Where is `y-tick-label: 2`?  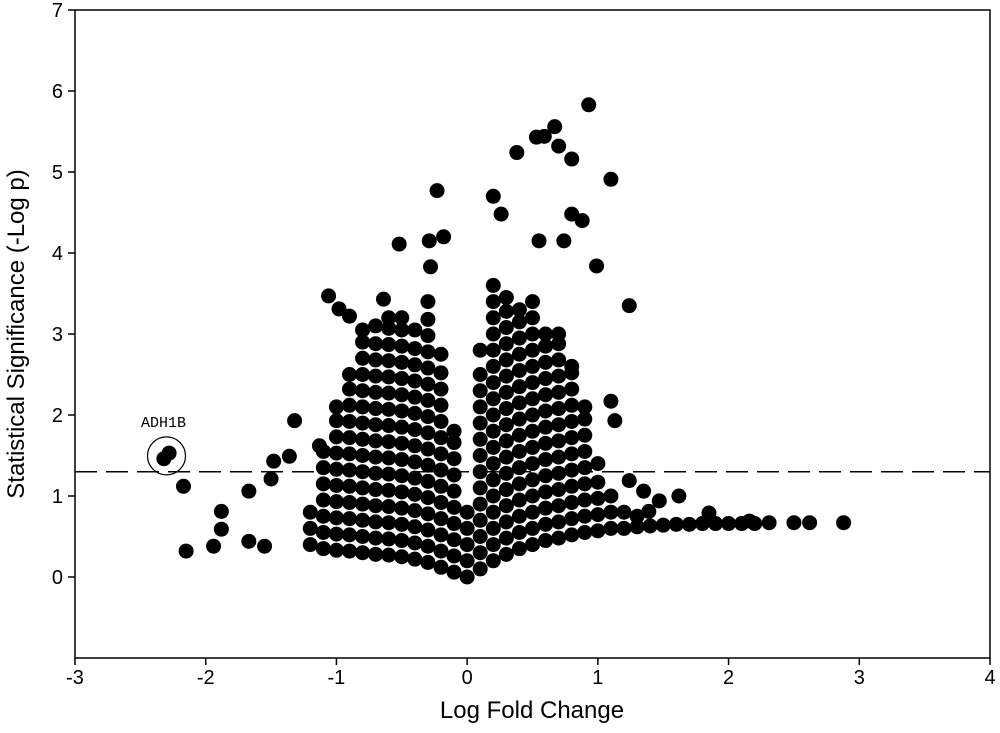 y-tick-label: 2 is located at coordinates (57, 416).